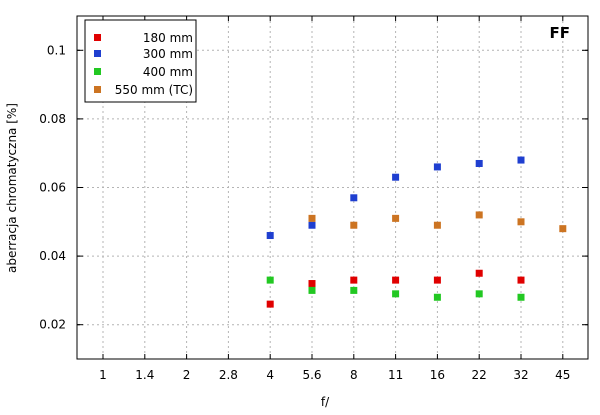 The width and height of the screenshot is (600, 415). I want to click on x-tick-label: 1.4, so click(144, 375).